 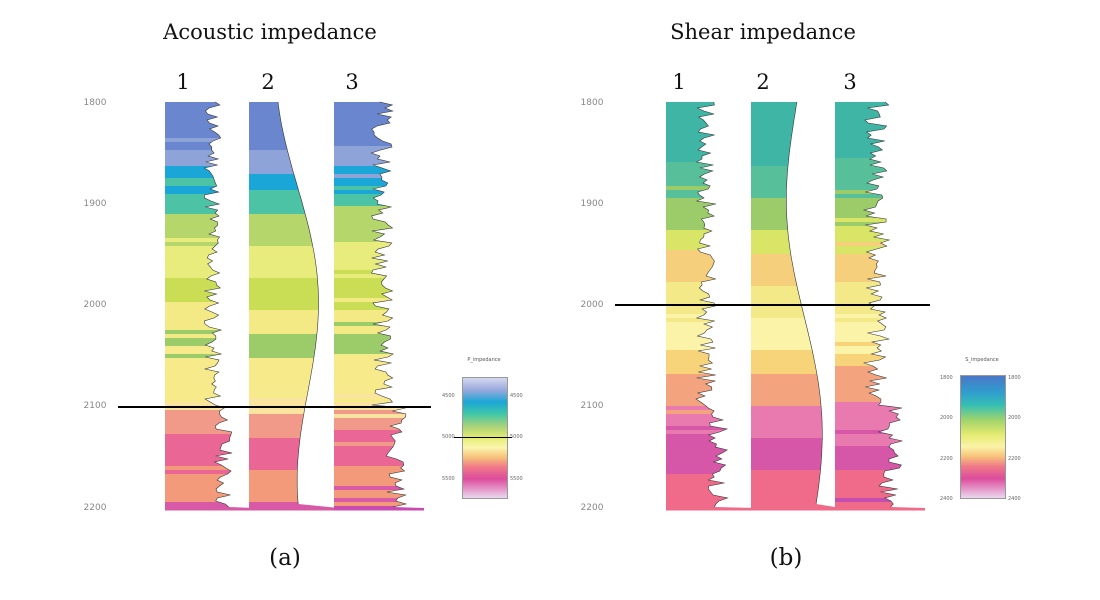 What do you see at coordinates (1014, 418) in the screenshot?
I see `panel-b-colorbar-tick-right-1: 2000` at bounding box center [1014, 418].